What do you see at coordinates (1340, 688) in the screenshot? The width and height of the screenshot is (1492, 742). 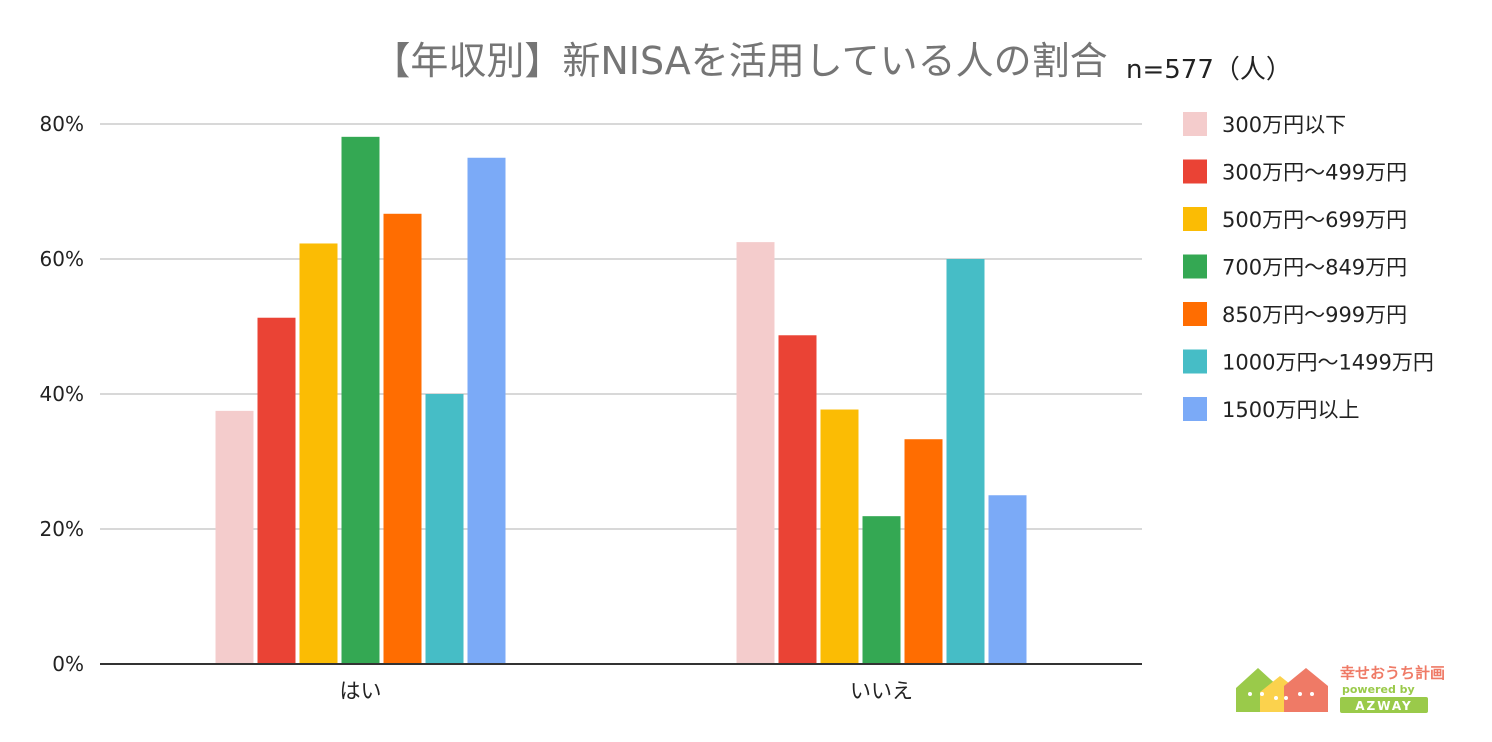 I see `brand-logo: 幸せおうち計画 powered by AZWAY` at bounding box center [1340, 688].